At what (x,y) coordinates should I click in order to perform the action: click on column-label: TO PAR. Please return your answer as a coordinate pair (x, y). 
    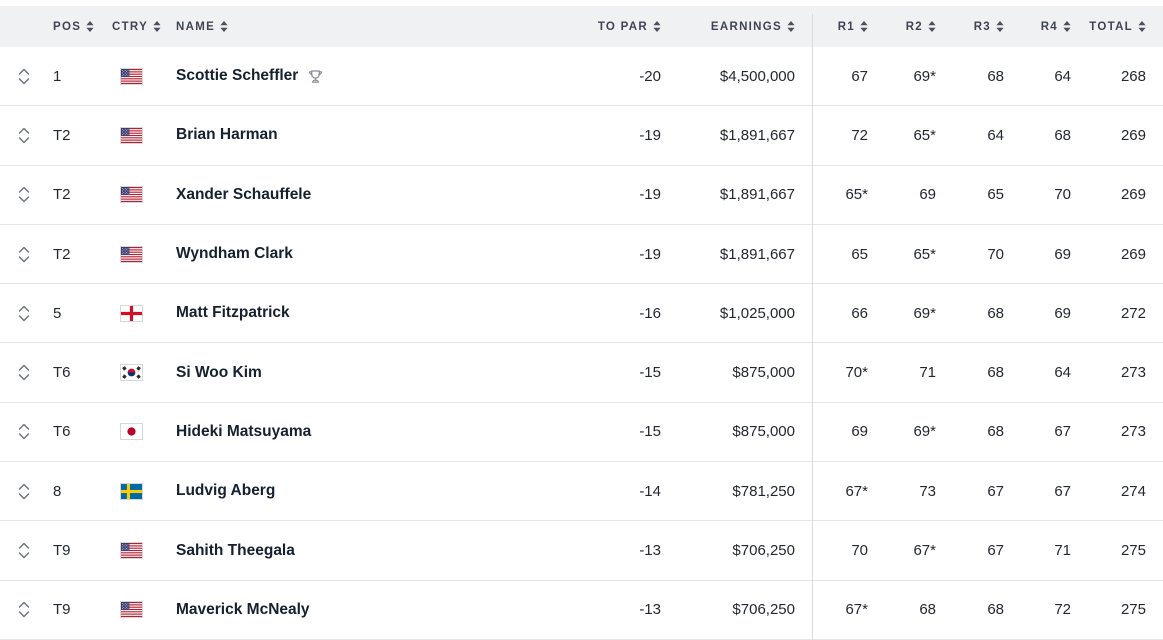
    Looking at the image, I should click on (622, 26).